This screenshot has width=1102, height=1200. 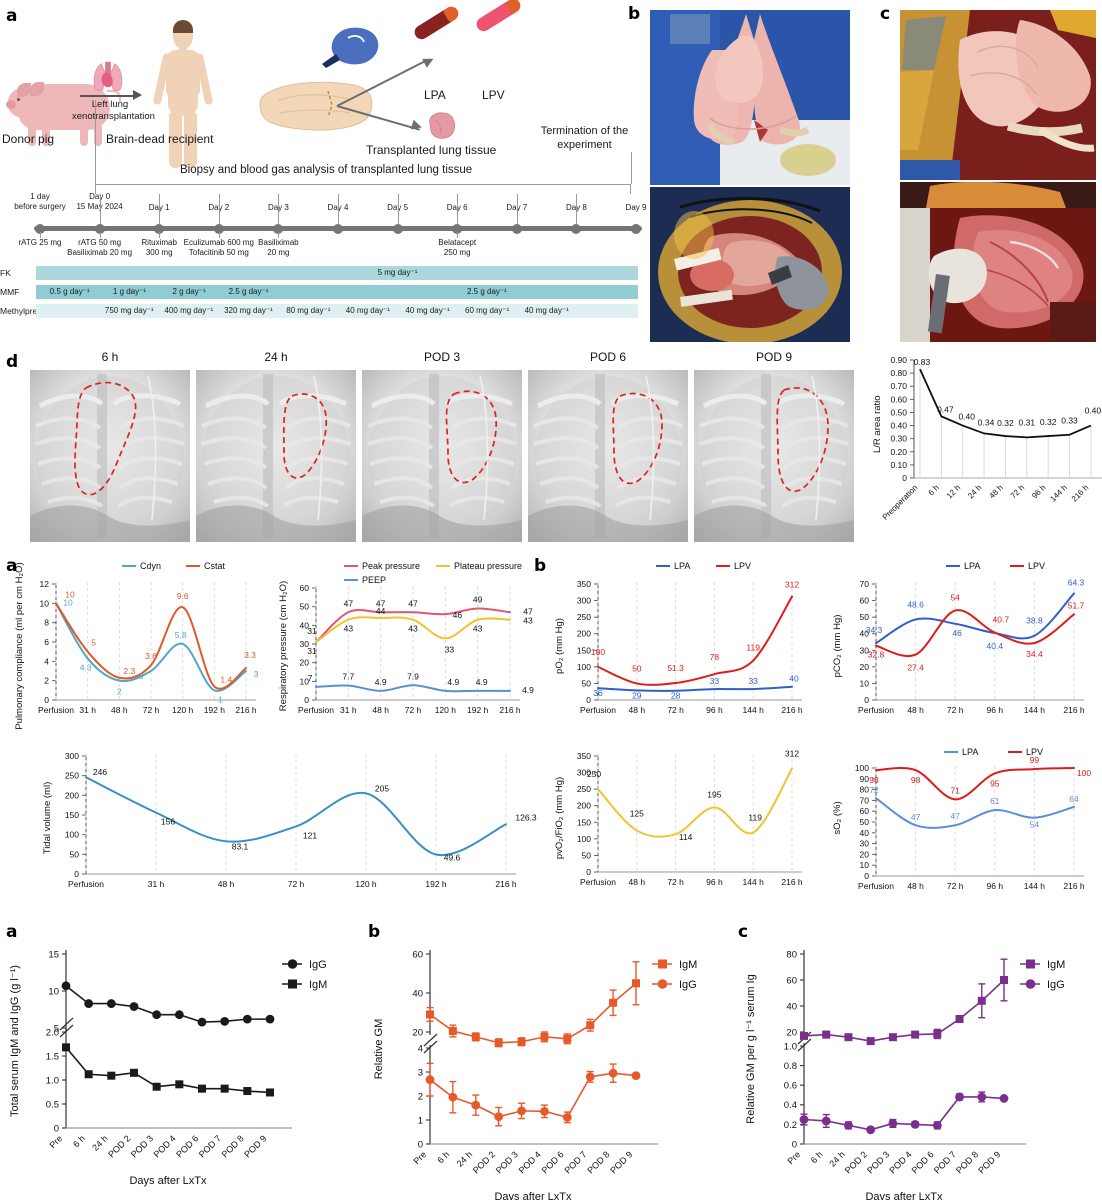 I want to click on photo-intraoperative-implantation, so click(x=750, y=264).